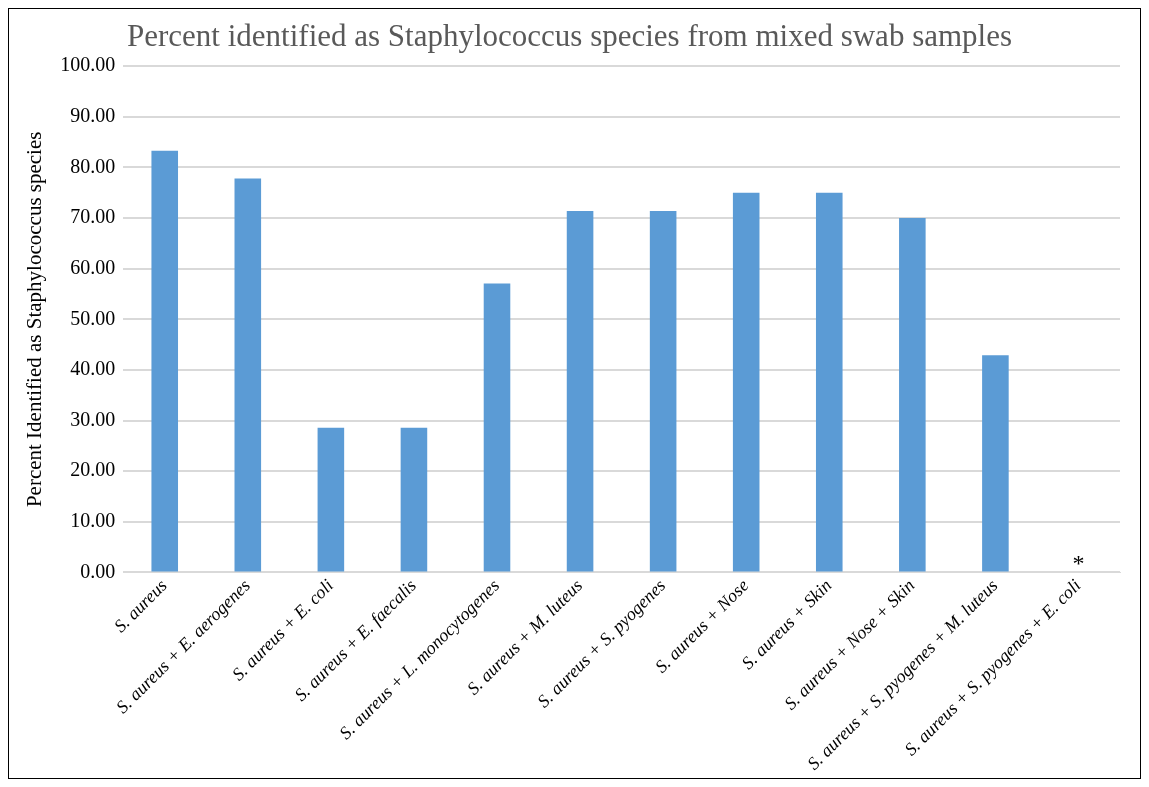  Describe the element at coordinates (1078, 562) in the screenshot. I see `annotation: *` at that location.